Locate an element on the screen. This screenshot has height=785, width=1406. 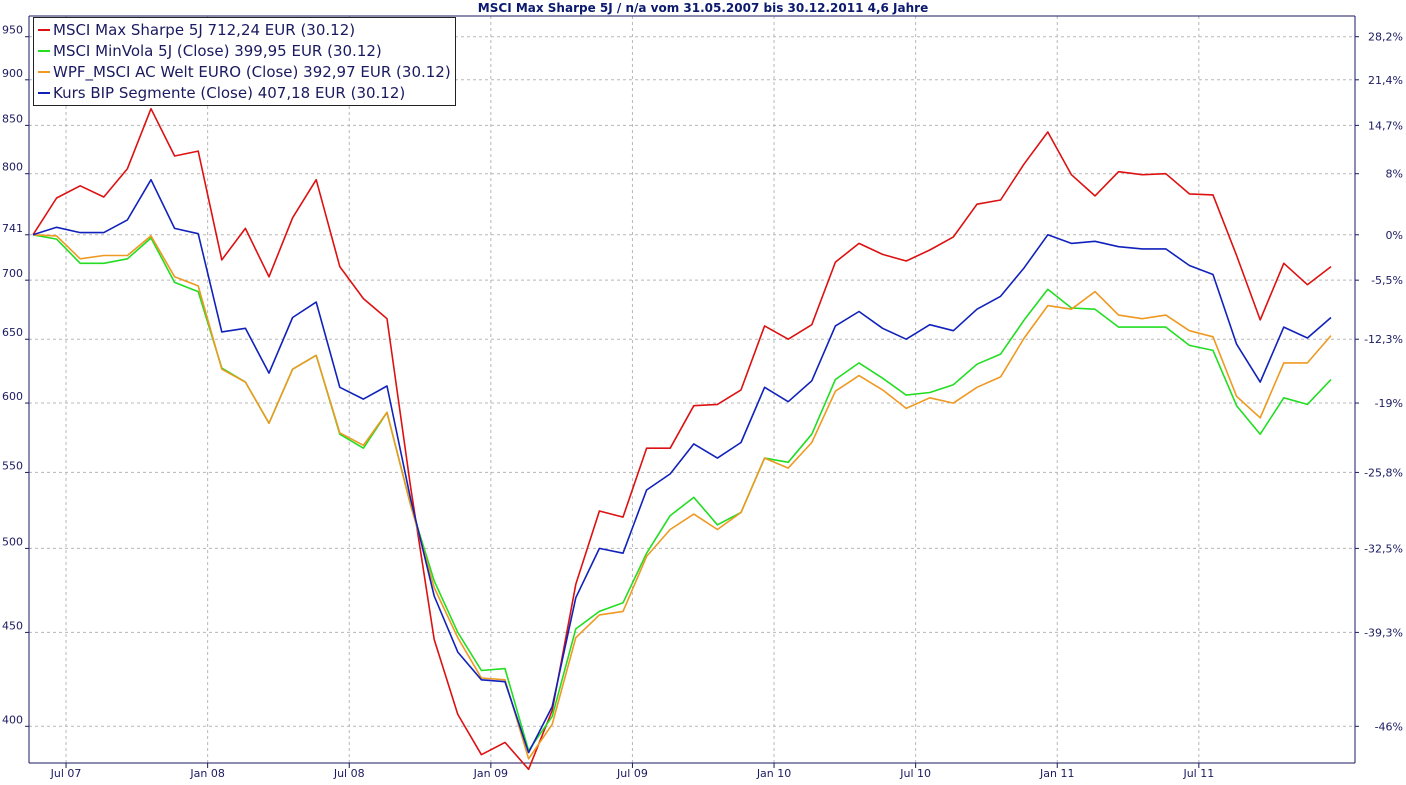
left-tick-label: 400 is located at coordinates (12, 719).